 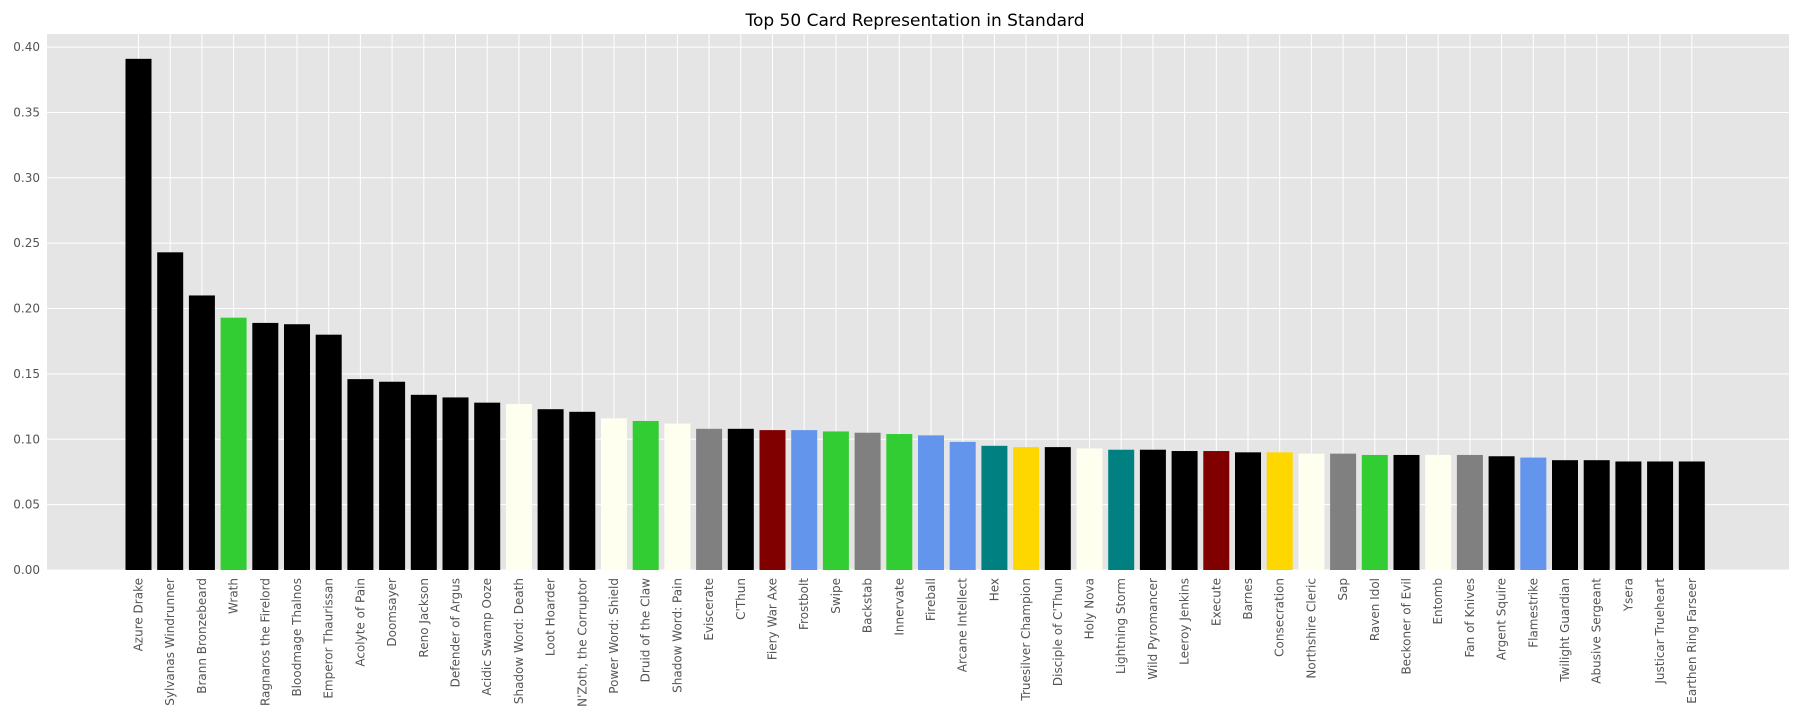 What do you see at coordinates (1058, 632) in the screenshot?
I see `x-tick-label: Disciple of C'Thun` at bounding box center [1058, 632].